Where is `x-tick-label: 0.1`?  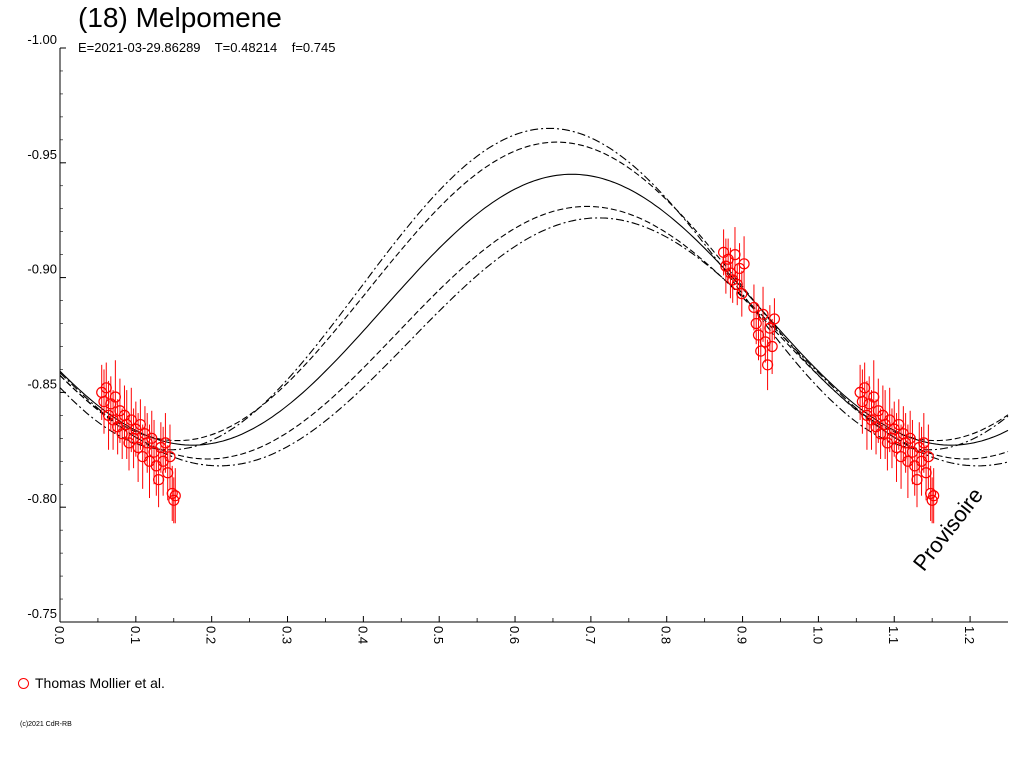 x-tick-label: 0.1 is located at coordinates (135, 635).